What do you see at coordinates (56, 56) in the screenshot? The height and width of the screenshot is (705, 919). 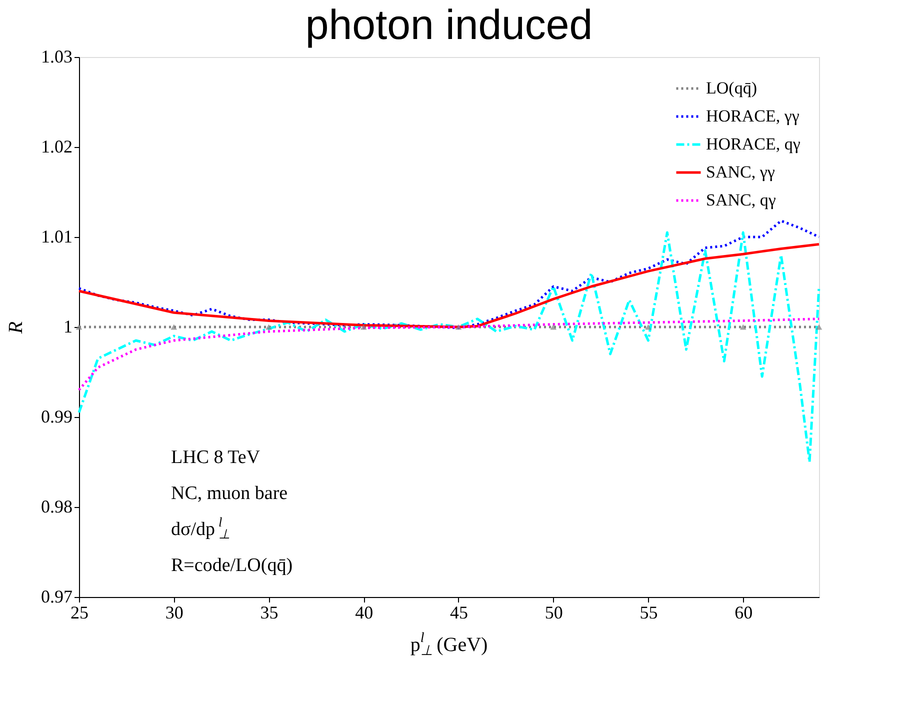 I see `y-tick-label: 1.03` at bounding box center [56, 56].